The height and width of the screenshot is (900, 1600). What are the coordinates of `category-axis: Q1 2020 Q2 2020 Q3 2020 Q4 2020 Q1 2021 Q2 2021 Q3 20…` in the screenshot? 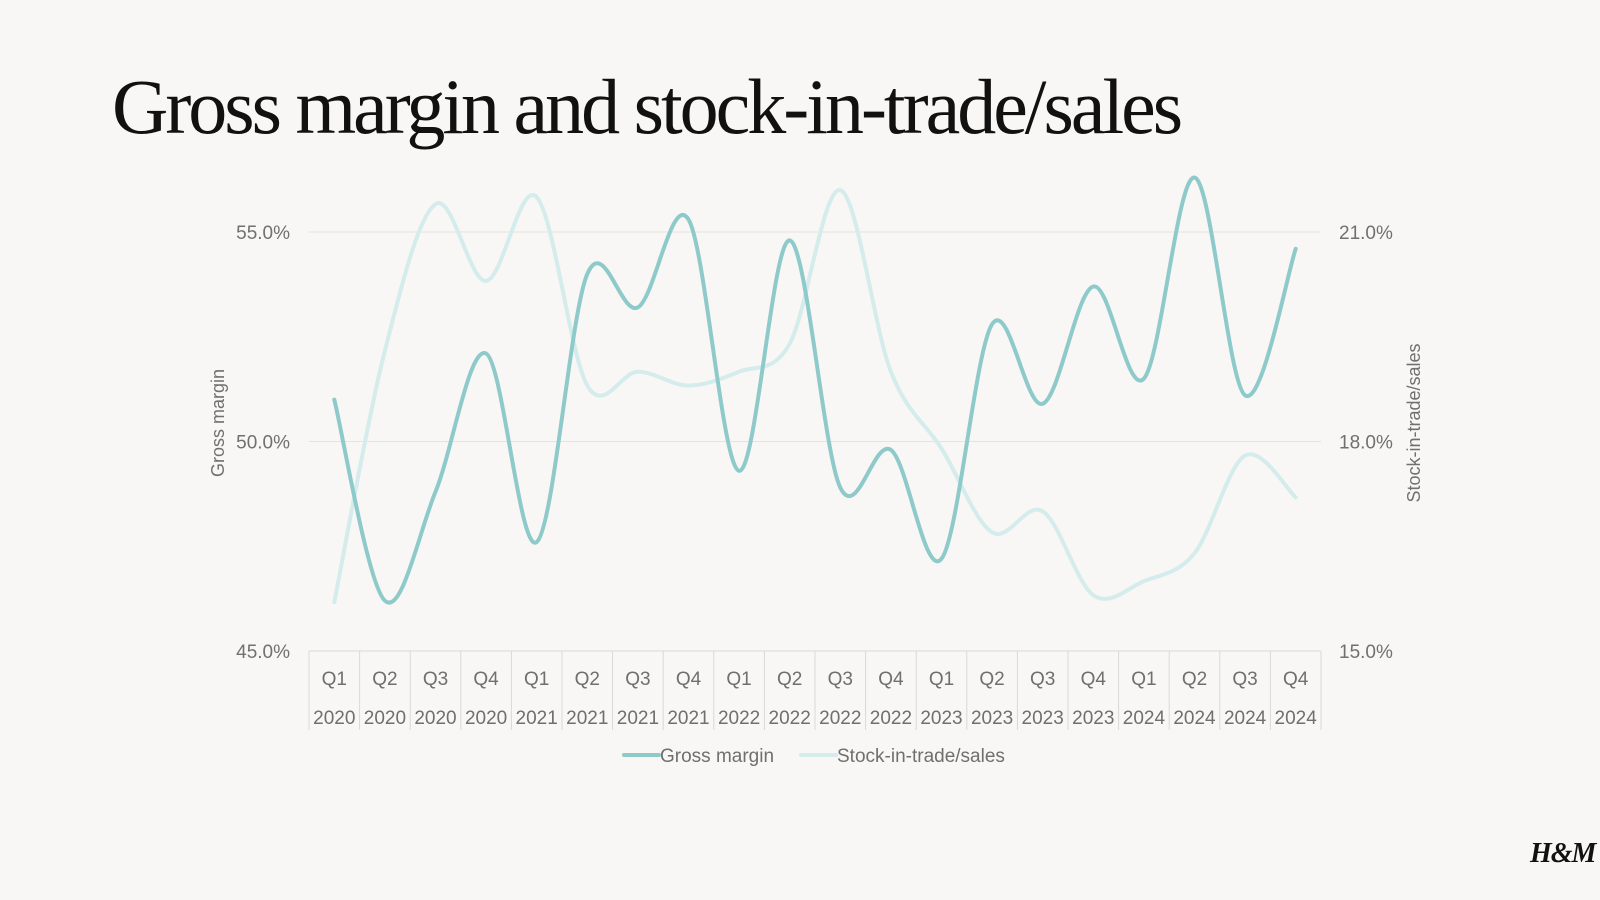 It's located at (815, 690).